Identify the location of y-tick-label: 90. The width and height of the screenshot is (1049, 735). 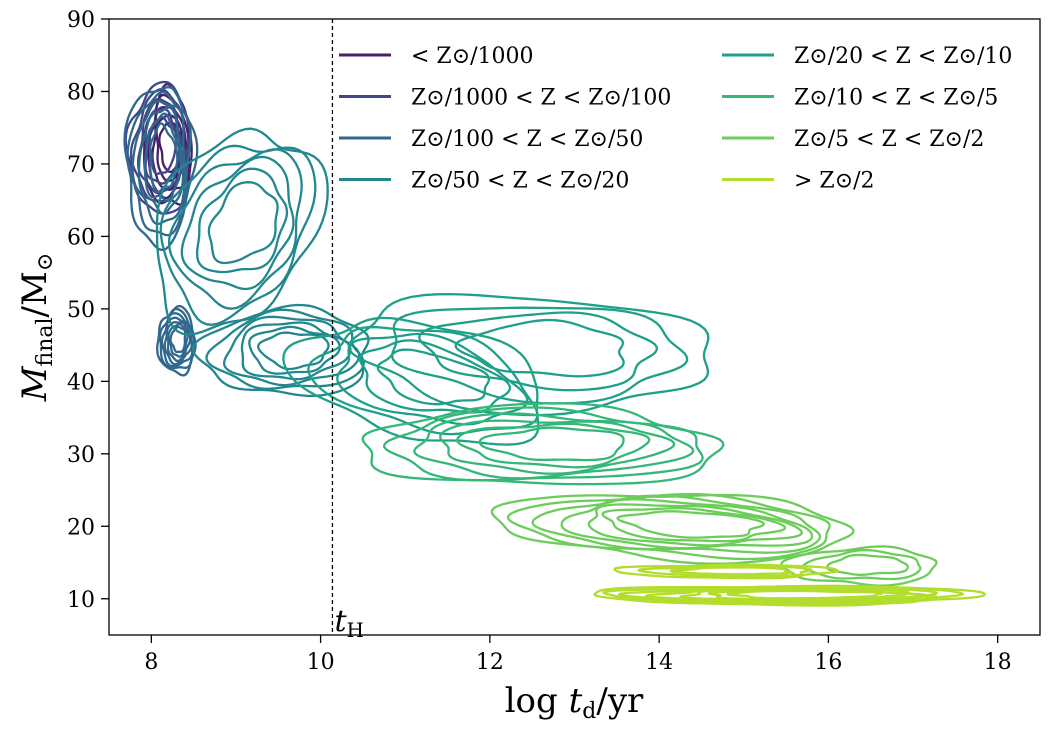
(81, 20).